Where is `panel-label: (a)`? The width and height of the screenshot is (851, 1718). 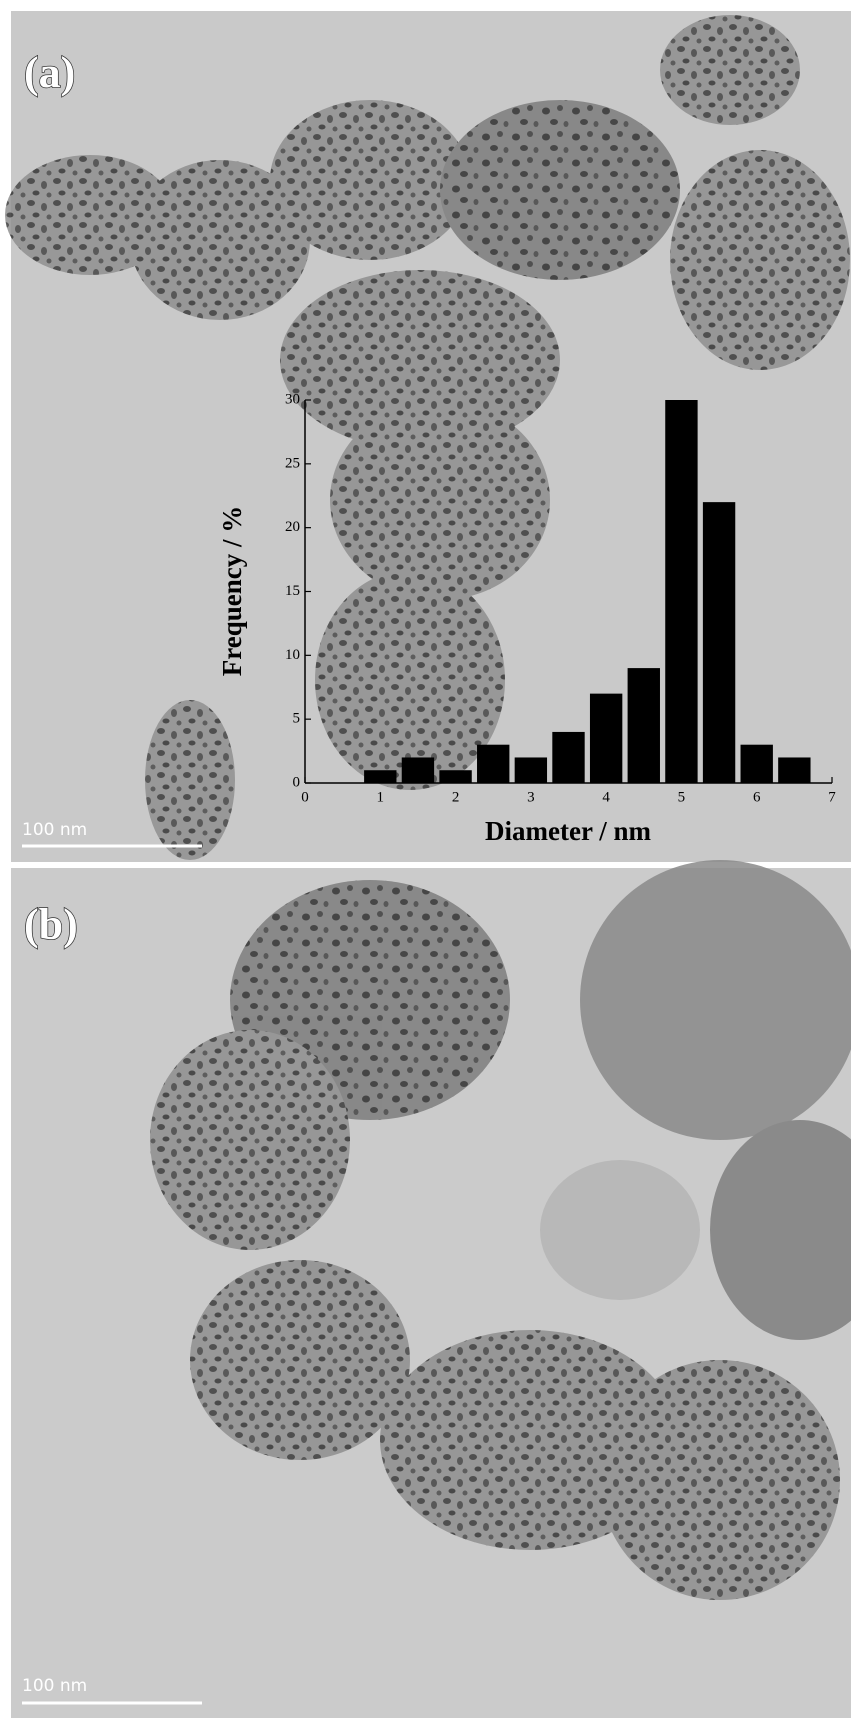 panel-label: (a) is located at coordinates (49, 72).